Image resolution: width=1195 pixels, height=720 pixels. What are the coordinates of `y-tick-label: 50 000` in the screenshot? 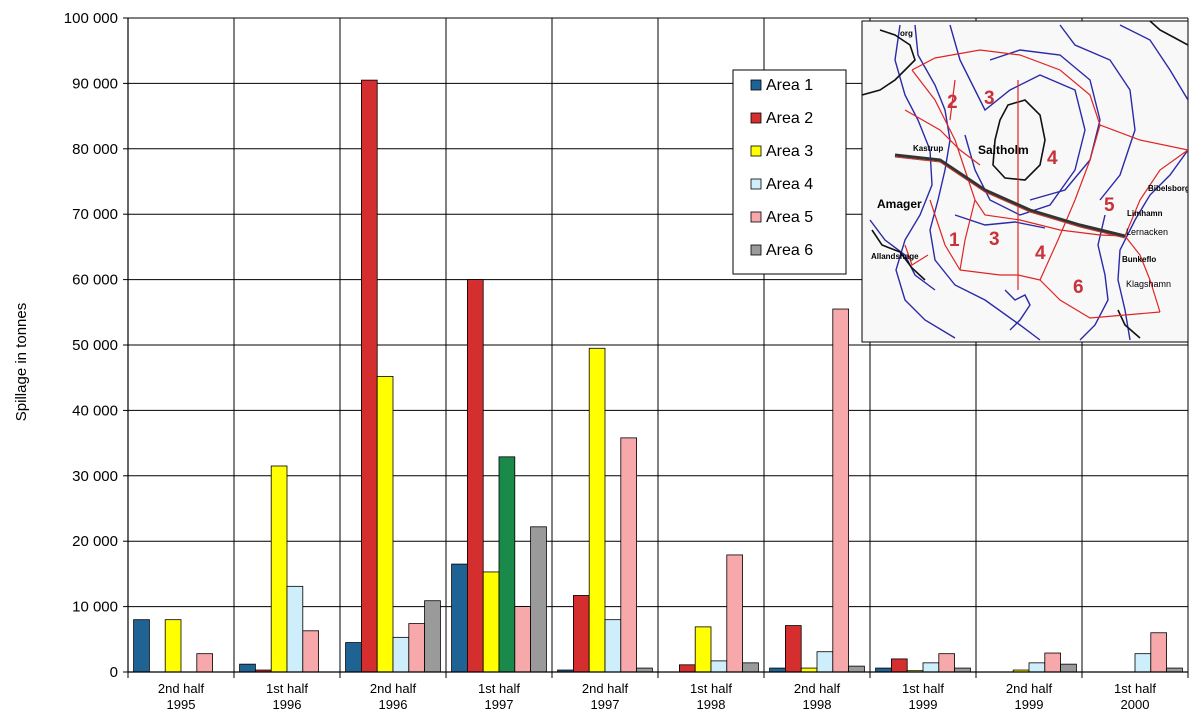 It's located at (95, 345).